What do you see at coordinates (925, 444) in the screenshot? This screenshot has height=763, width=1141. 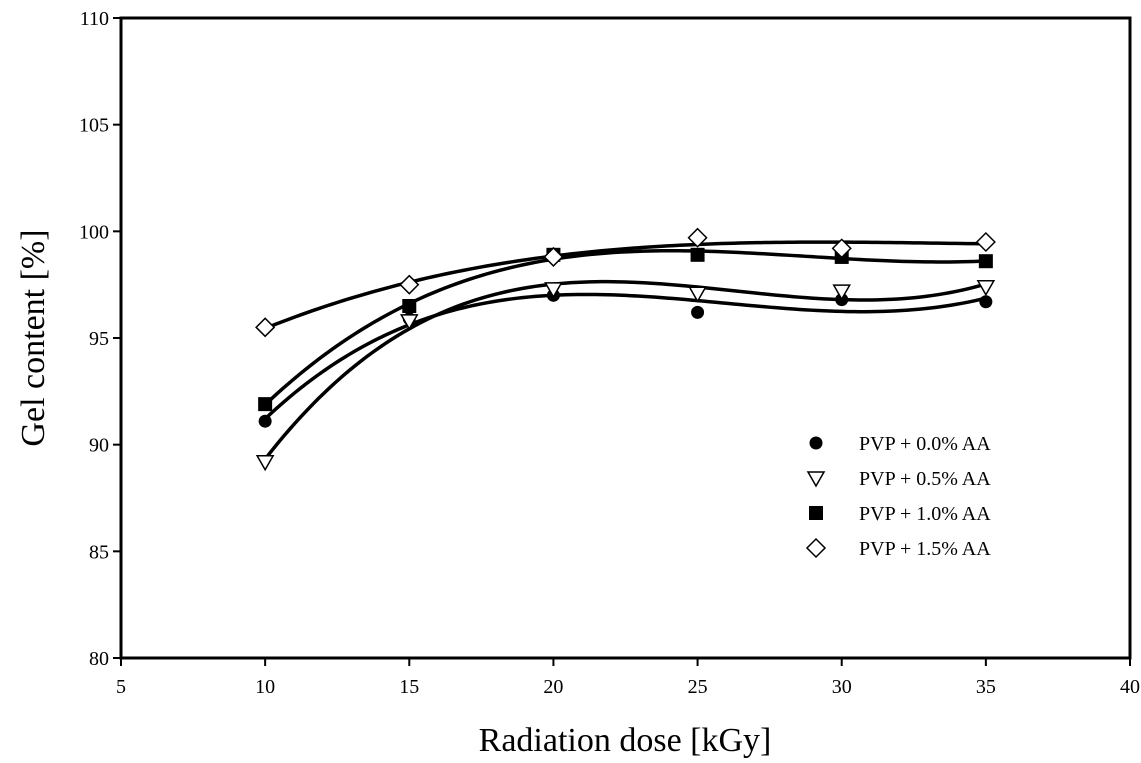 I see `legend-label: PVP + 0.0% AA` at bounding box center [925, 444].